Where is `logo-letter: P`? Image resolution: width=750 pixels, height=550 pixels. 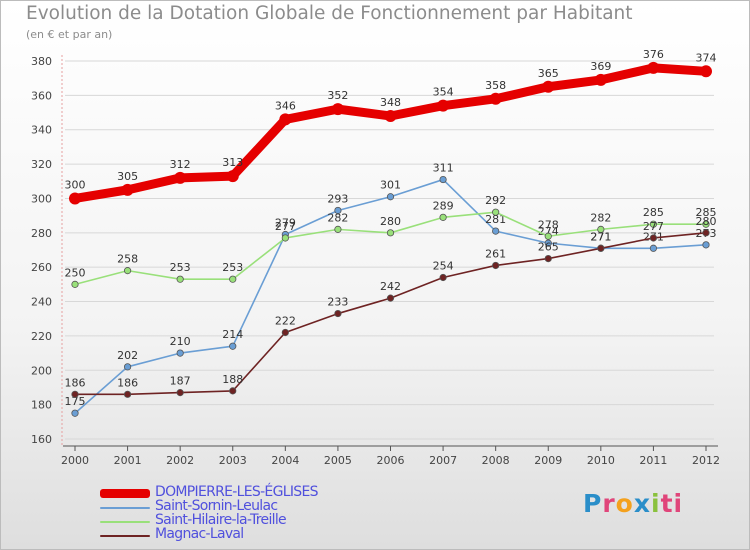 logo-letter: P is located at coordinates (593, 503).